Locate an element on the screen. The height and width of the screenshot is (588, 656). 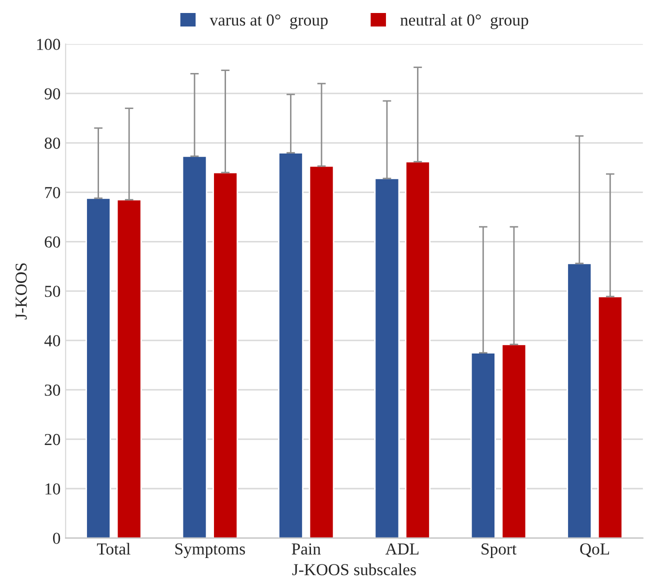
x-tick-label: QoL is located at coordinates (595, 550).